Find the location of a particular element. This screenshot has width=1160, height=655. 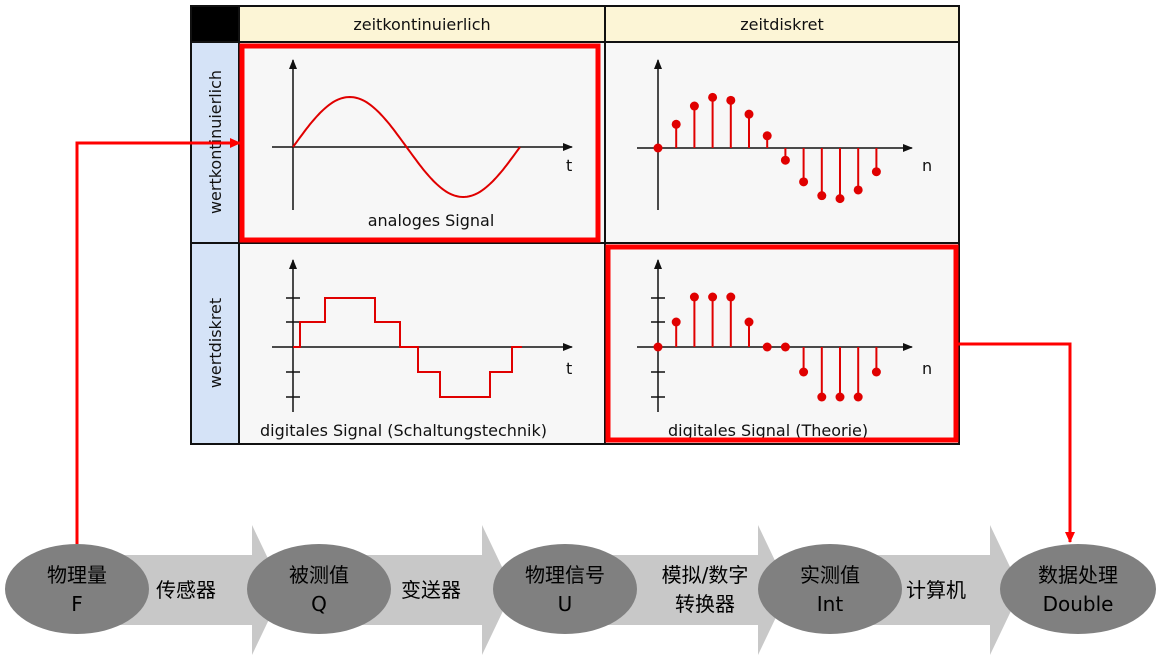

node-data-processing is located at coordinates (1078, 589).